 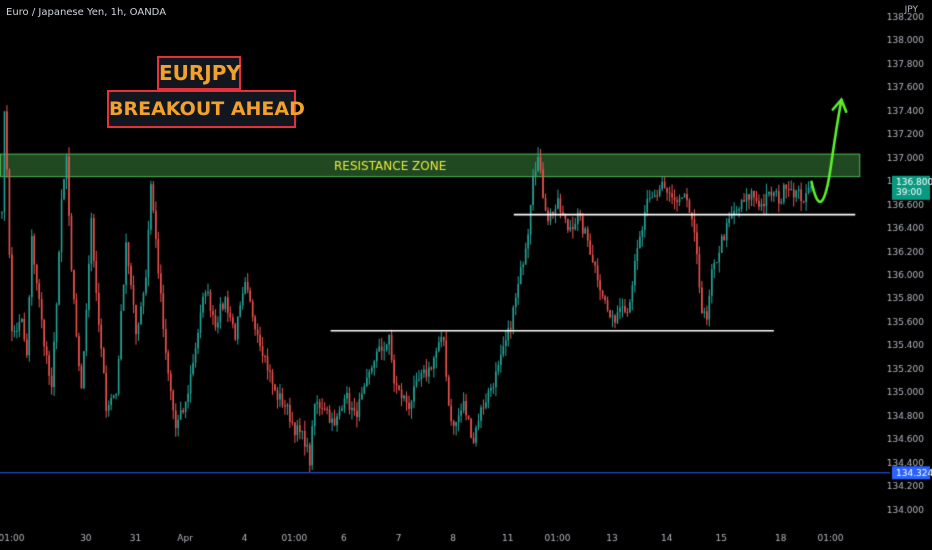 What do you see at coordinates (206, 109) in the screenshot?
I see `breakout-ahead-box: BREAKOUT AHEAD` at bounding box center [206, 109].